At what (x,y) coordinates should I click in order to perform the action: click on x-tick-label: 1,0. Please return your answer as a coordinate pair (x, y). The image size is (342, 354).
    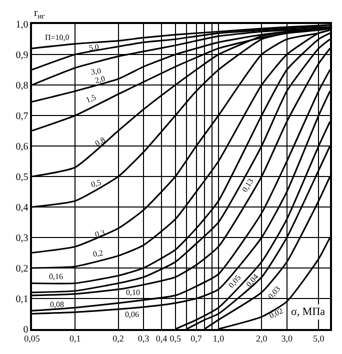
    Looking at the image, I should click on (218, 339).